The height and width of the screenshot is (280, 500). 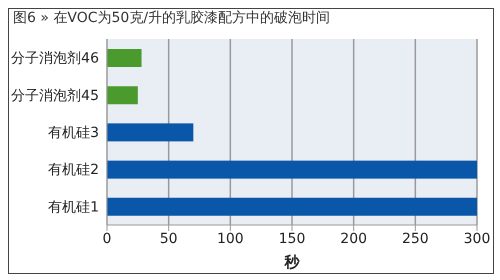 I want to click on y-tick-label: 有机硅1, so click(x=73, y=207).